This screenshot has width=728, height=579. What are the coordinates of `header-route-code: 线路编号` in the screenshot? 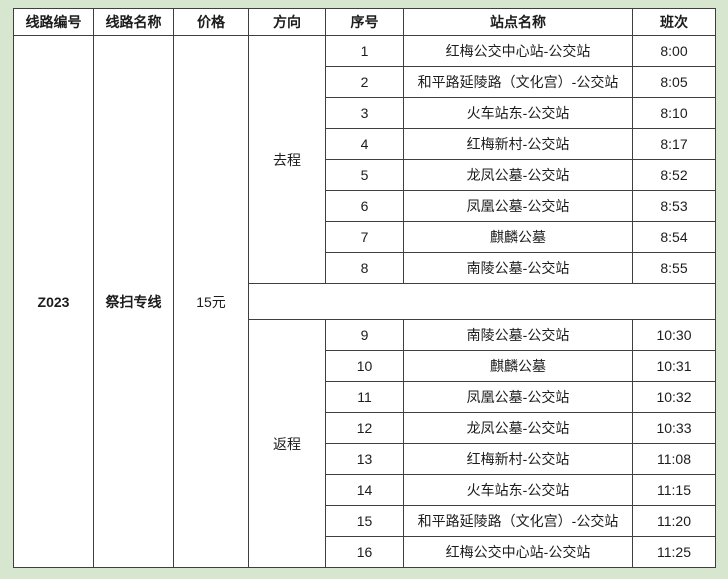 It's located at (53, 22).